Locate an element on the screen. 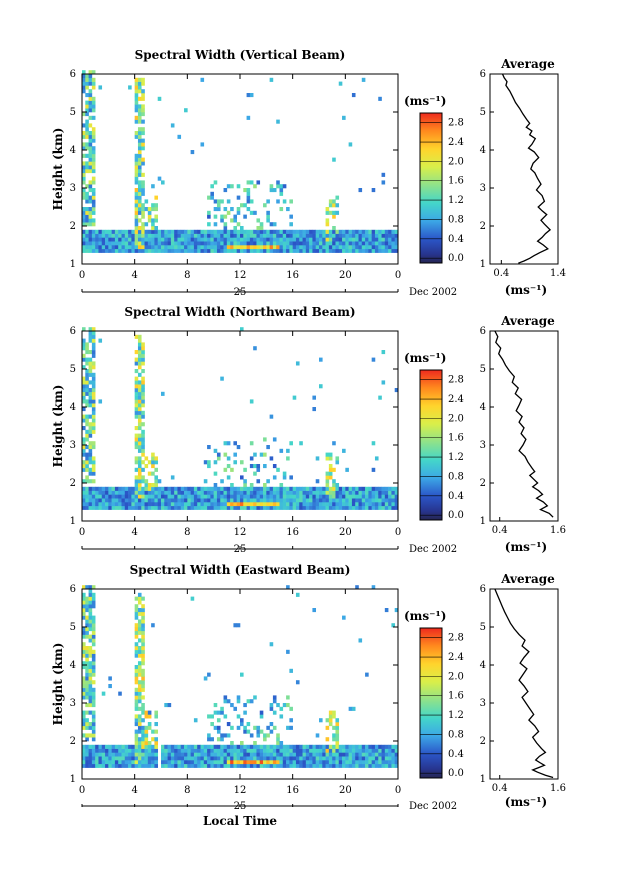 The width and height of the screenshot is (618, 875). colorbar-unit: (ms⁻¹) is located at coordinates (425, 358).